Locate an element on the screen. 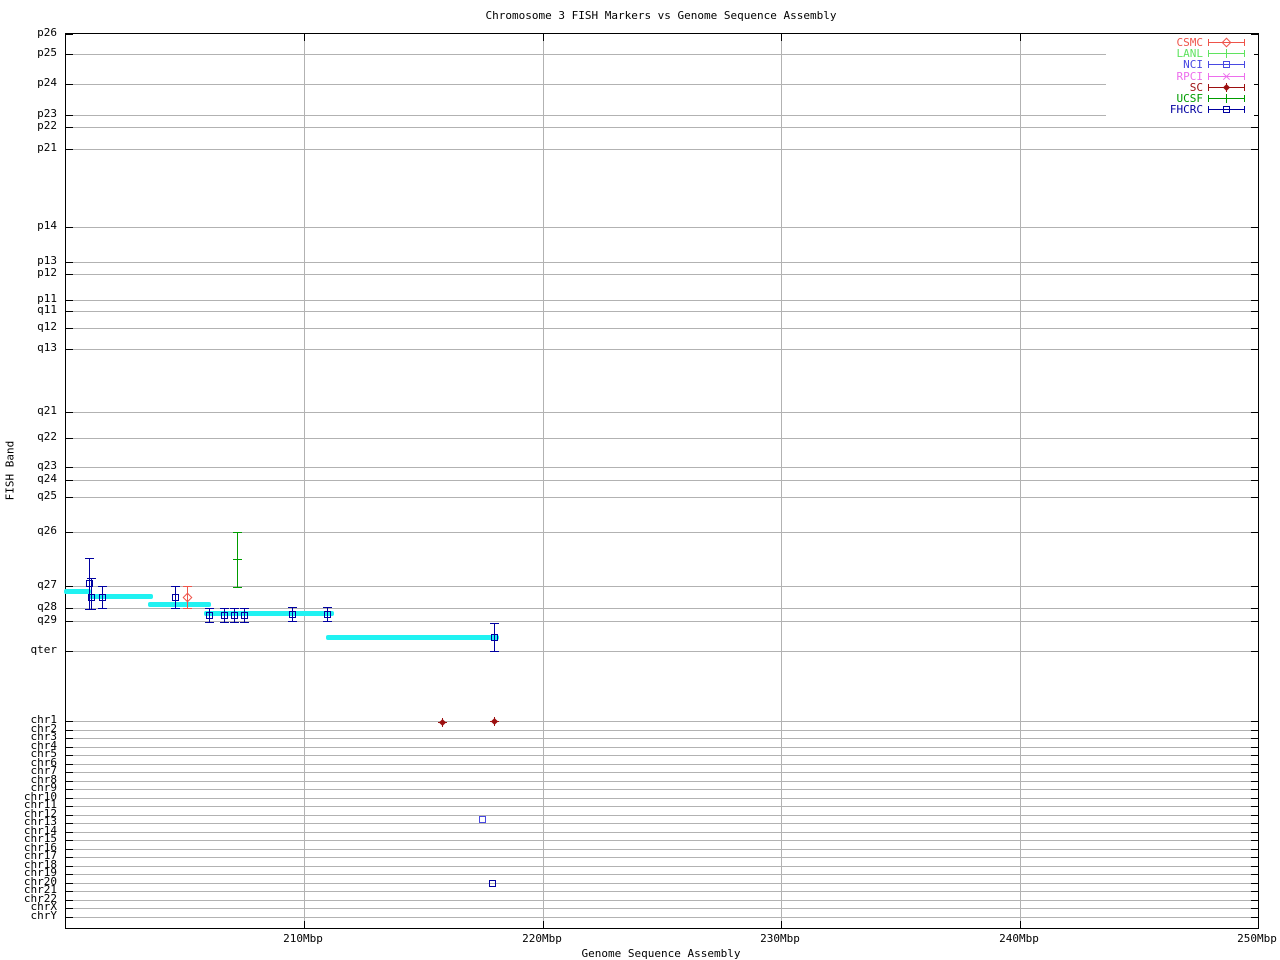 This screenshot has height=960, width=1280. y-tick-right-chr11 is located at coordinates (1254, 807).